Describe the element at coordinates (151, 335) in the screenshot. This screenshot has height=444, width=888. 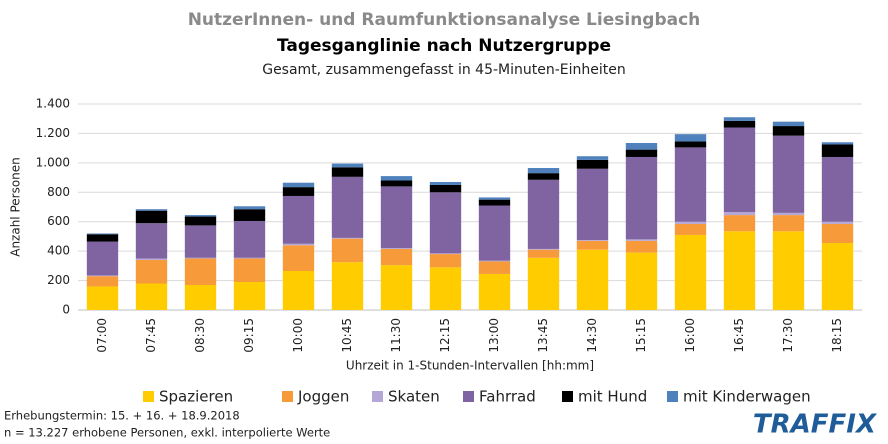
I see `x-tick-label: 07:45` at that location.